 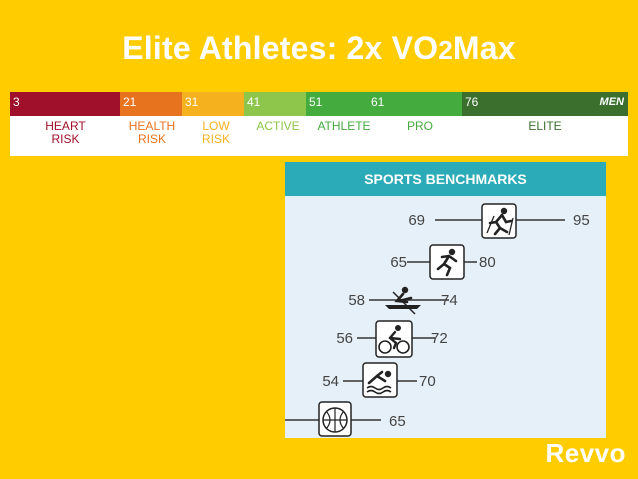 What do you see at coordinates (356, 300) in the screenshot?
I see `min-value: 58` at bounding box center [356, 300].